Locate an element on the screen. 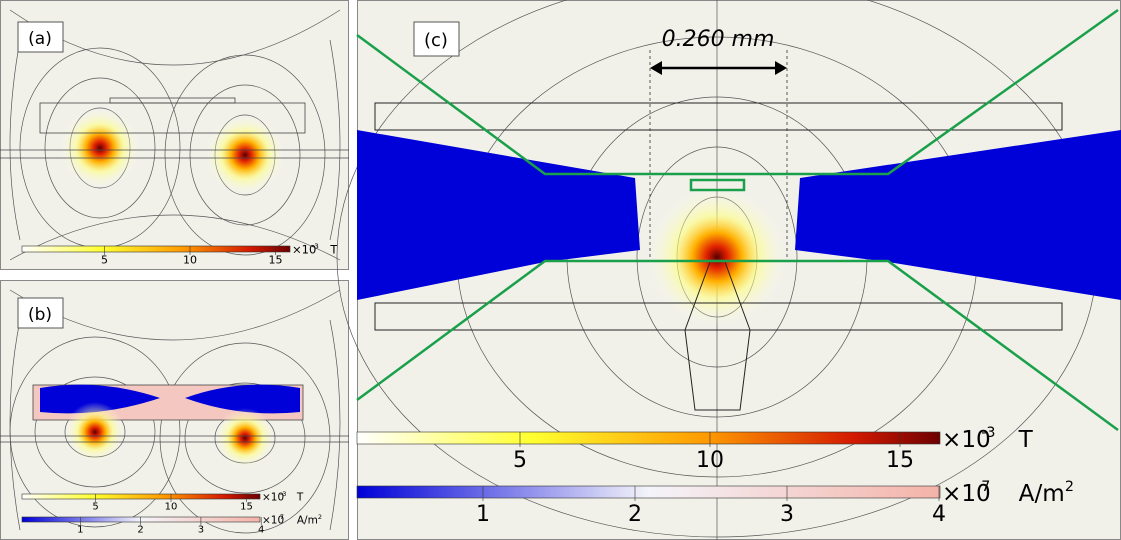 The width and height of the screenshot is (1121, 540). panel-b: (b) 5 10 15×10-3 T 1 2 3 4×107 A/m 2 is located at coordinates (174, 410).